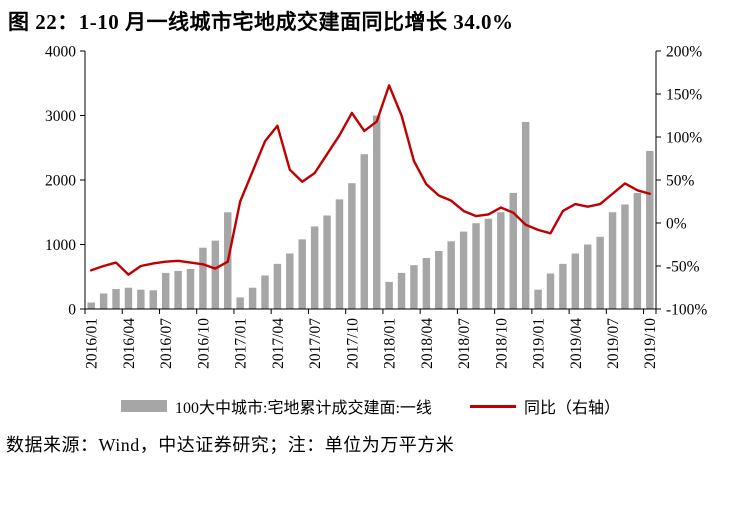 Image resolution: width=741 pixels, height=505 pixels. What do you see at coordinates (576, 343) in the screenshot?
I see `x-tick-label: 2019/04` at bounding box center [576, 343].